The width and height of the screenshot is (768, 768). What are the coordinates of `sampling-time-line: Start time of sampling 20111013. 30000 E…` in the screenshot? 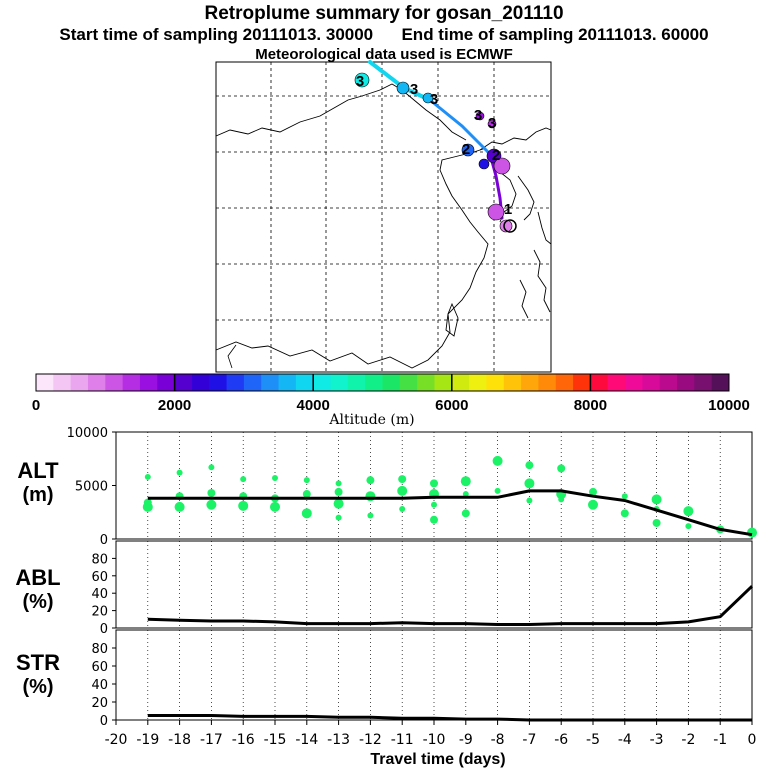 It's located at (384, 34).